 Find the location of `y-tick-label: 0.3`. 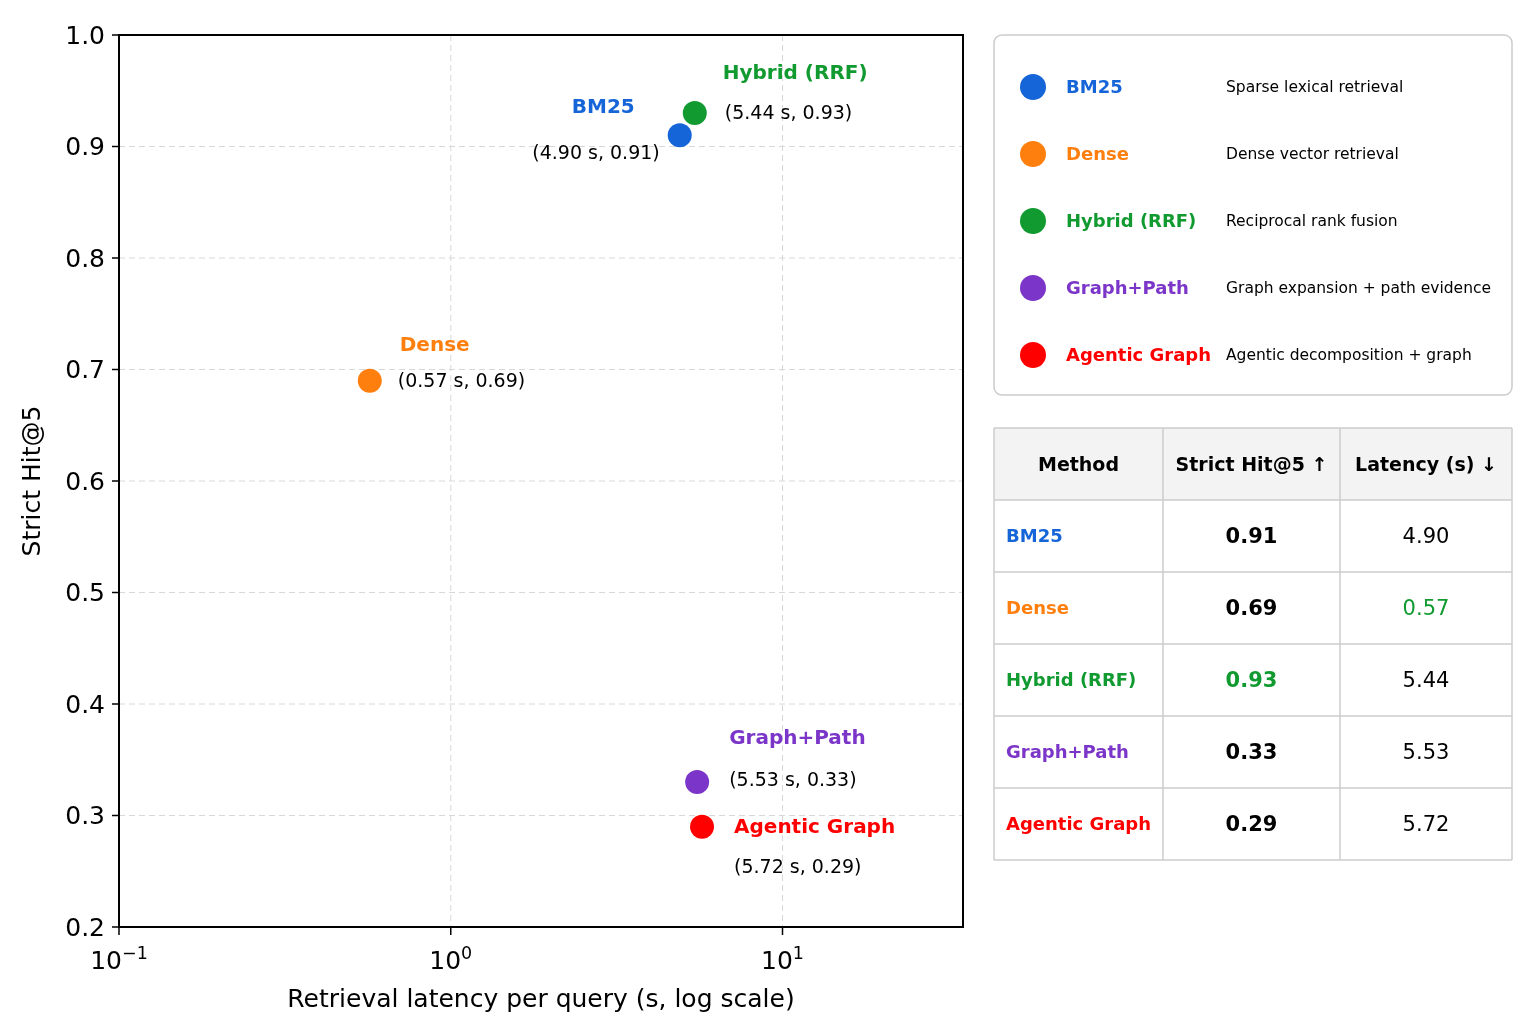

y-tick-label: 0.3 is located at coordinates (85, 816).